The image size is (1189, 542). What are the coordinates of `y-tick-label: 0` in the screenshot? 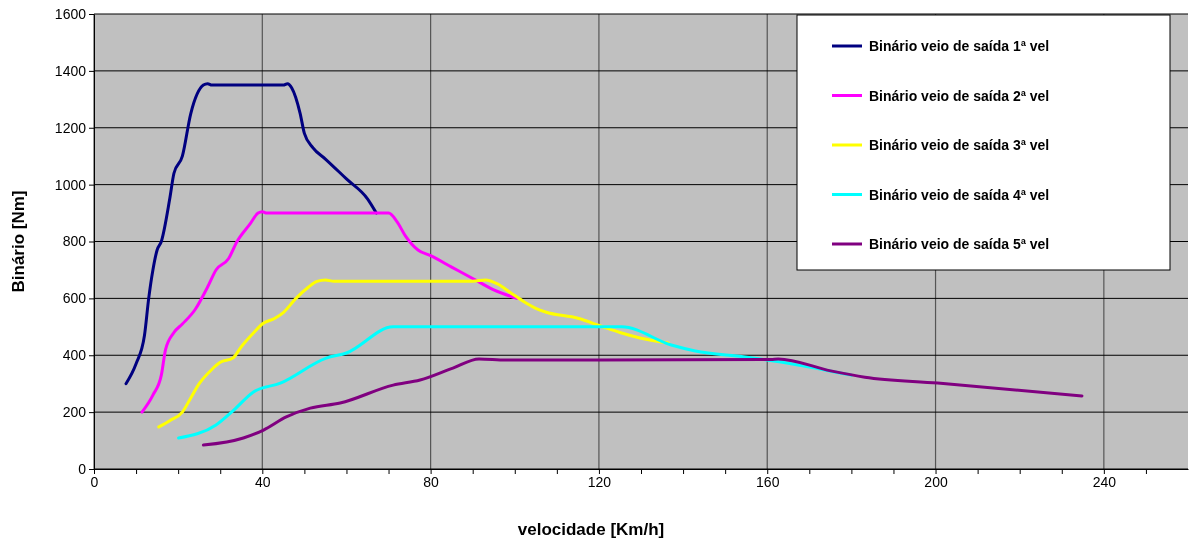 It's located at (82, 468).